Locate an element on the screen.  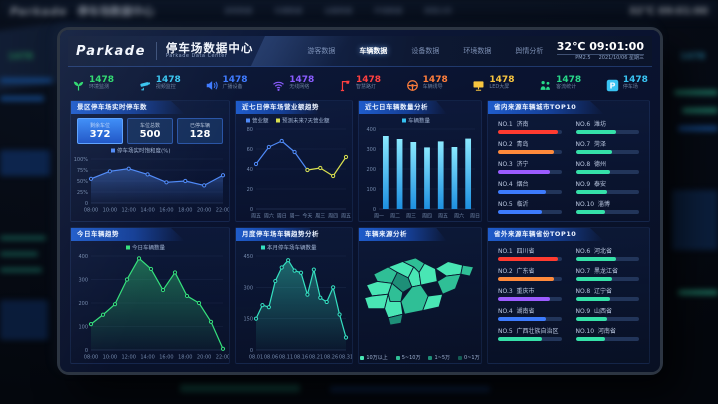
panel-title: 今日车辆趋势 is located at coordinates (98, 234).